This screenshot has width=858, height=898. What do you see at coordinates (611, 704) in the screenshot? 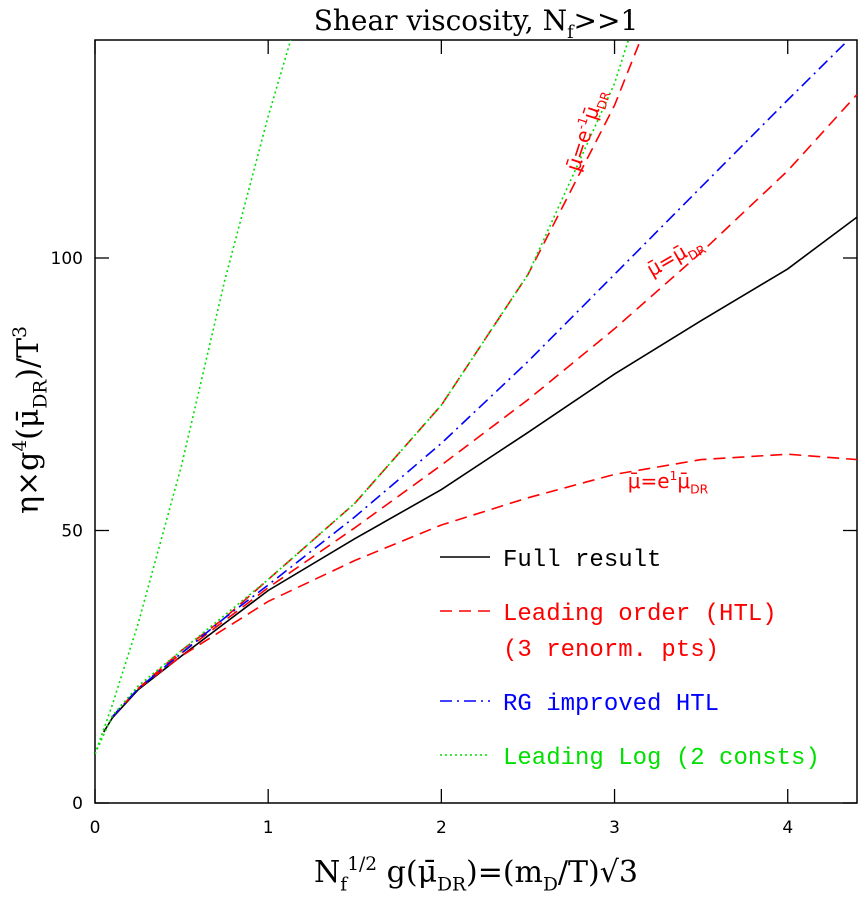
I see `legend-label: RG improved HTL` at bounding box center [611, 704].